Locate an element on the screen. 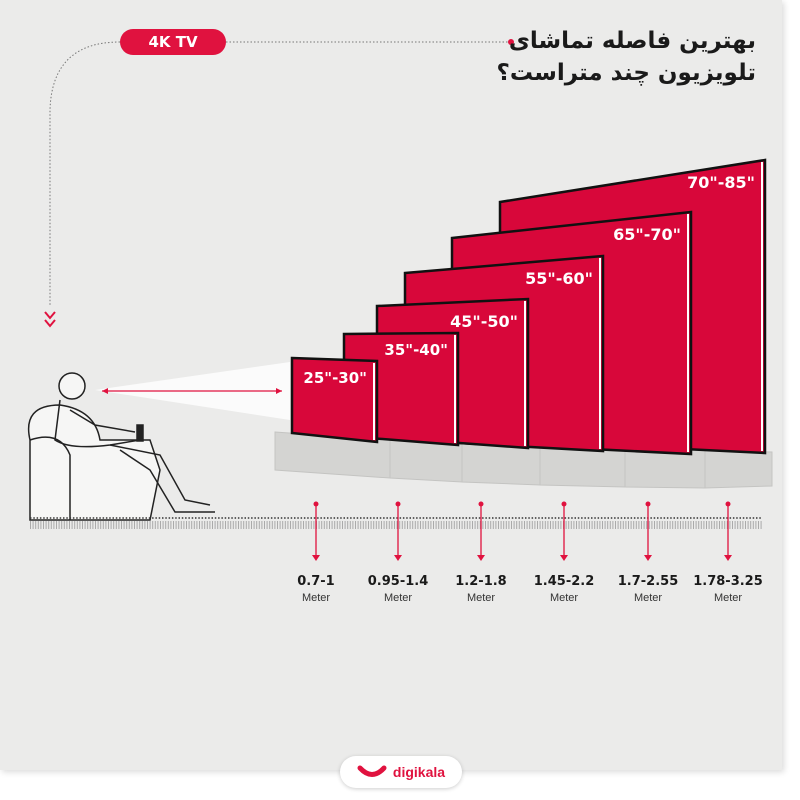 This screenshot has width=800, height=800. distance-value: 1.2-1.8 is located at coordinates (481, 581).